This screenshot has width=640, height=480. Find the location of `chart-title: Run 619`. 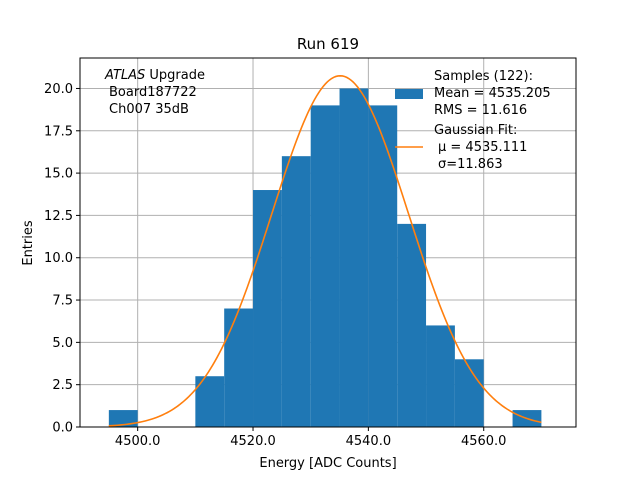

chart-title: Run 619 is located at coordinates (328, 44).